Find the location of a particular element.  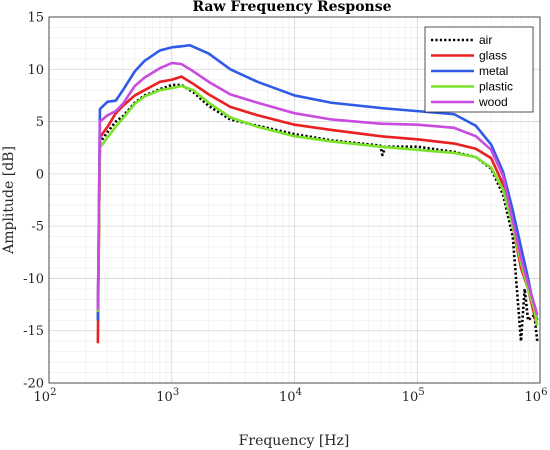

y-axis-label: Amplitude [dB] is located at coordinates (9, 200).